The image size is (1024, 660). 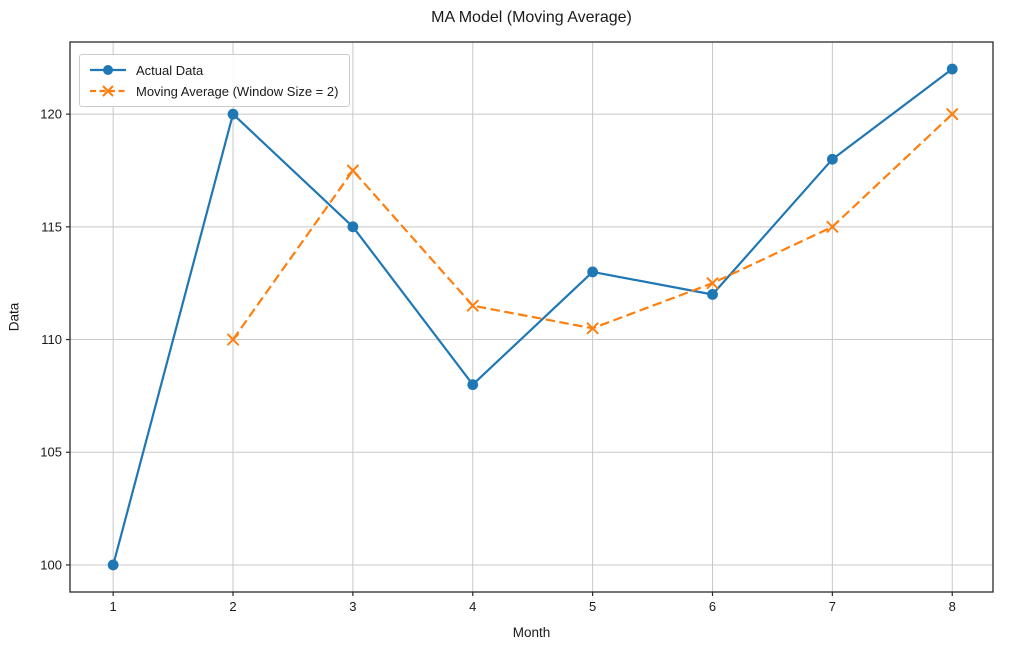 I want to click on y-tick-label: 110, so click(x=51, y=339).